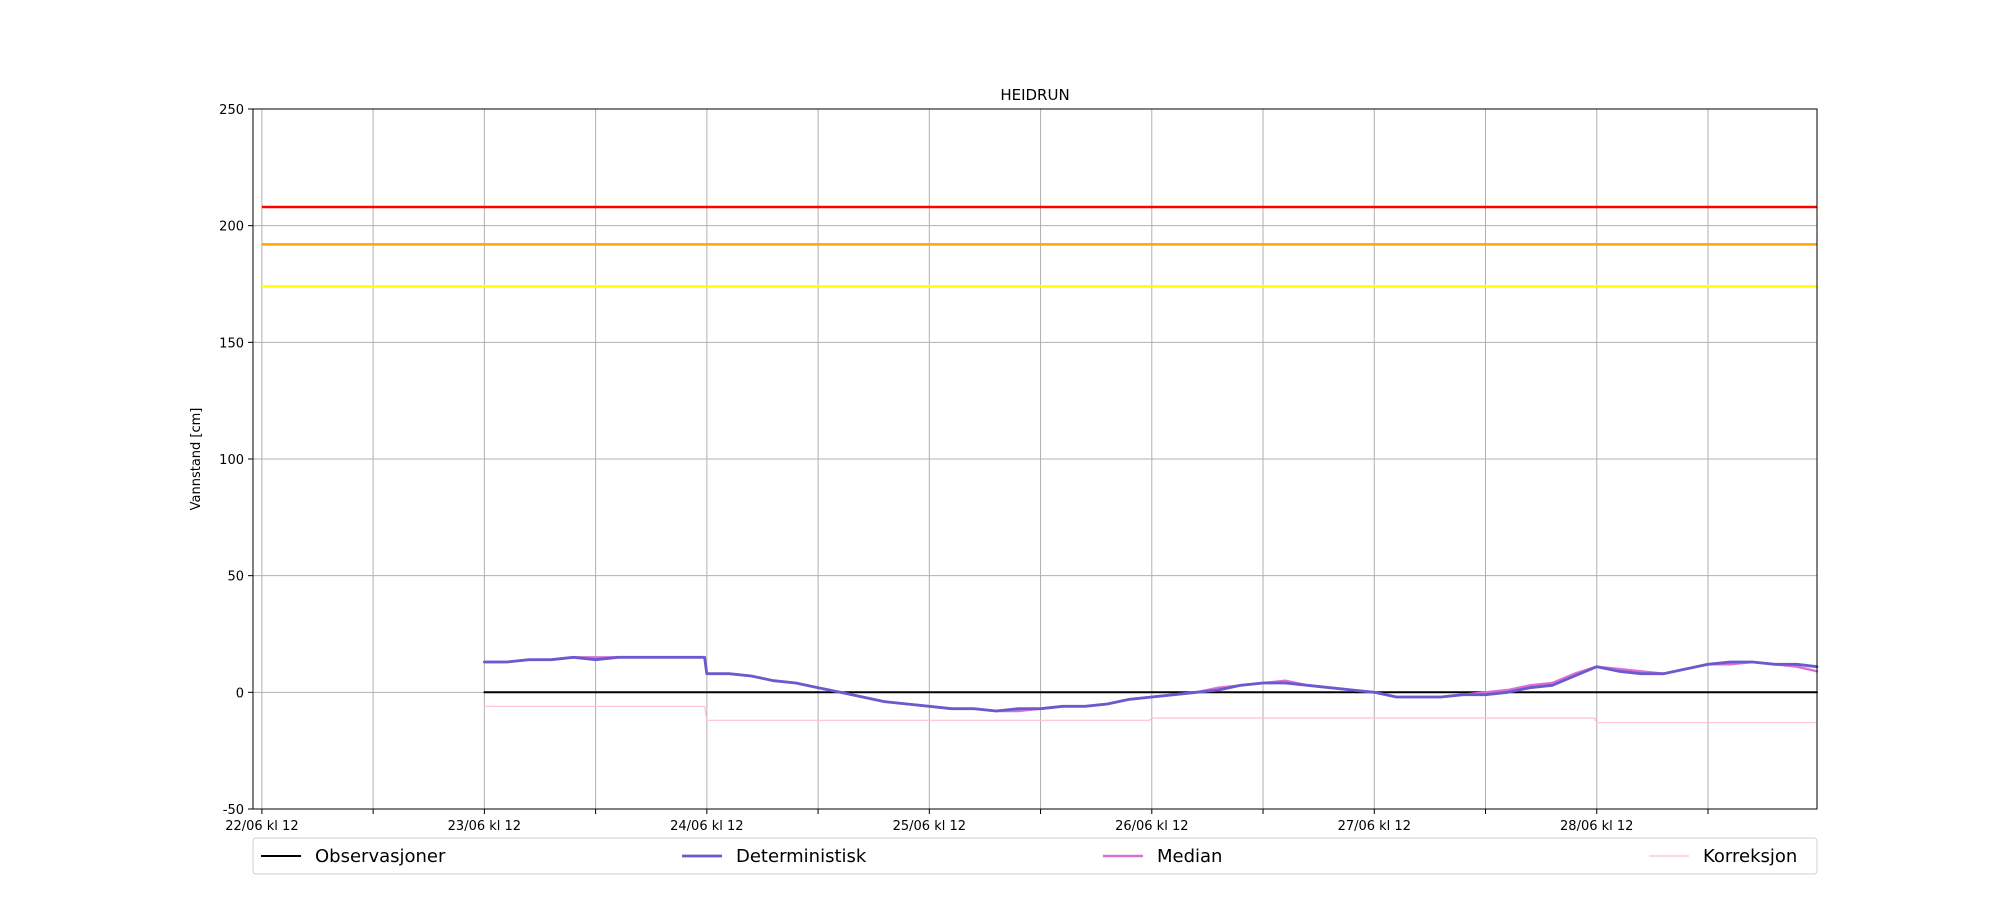 The height and width of the screenshot is (900, 2000). I want to click on series, so click(1150, 689).